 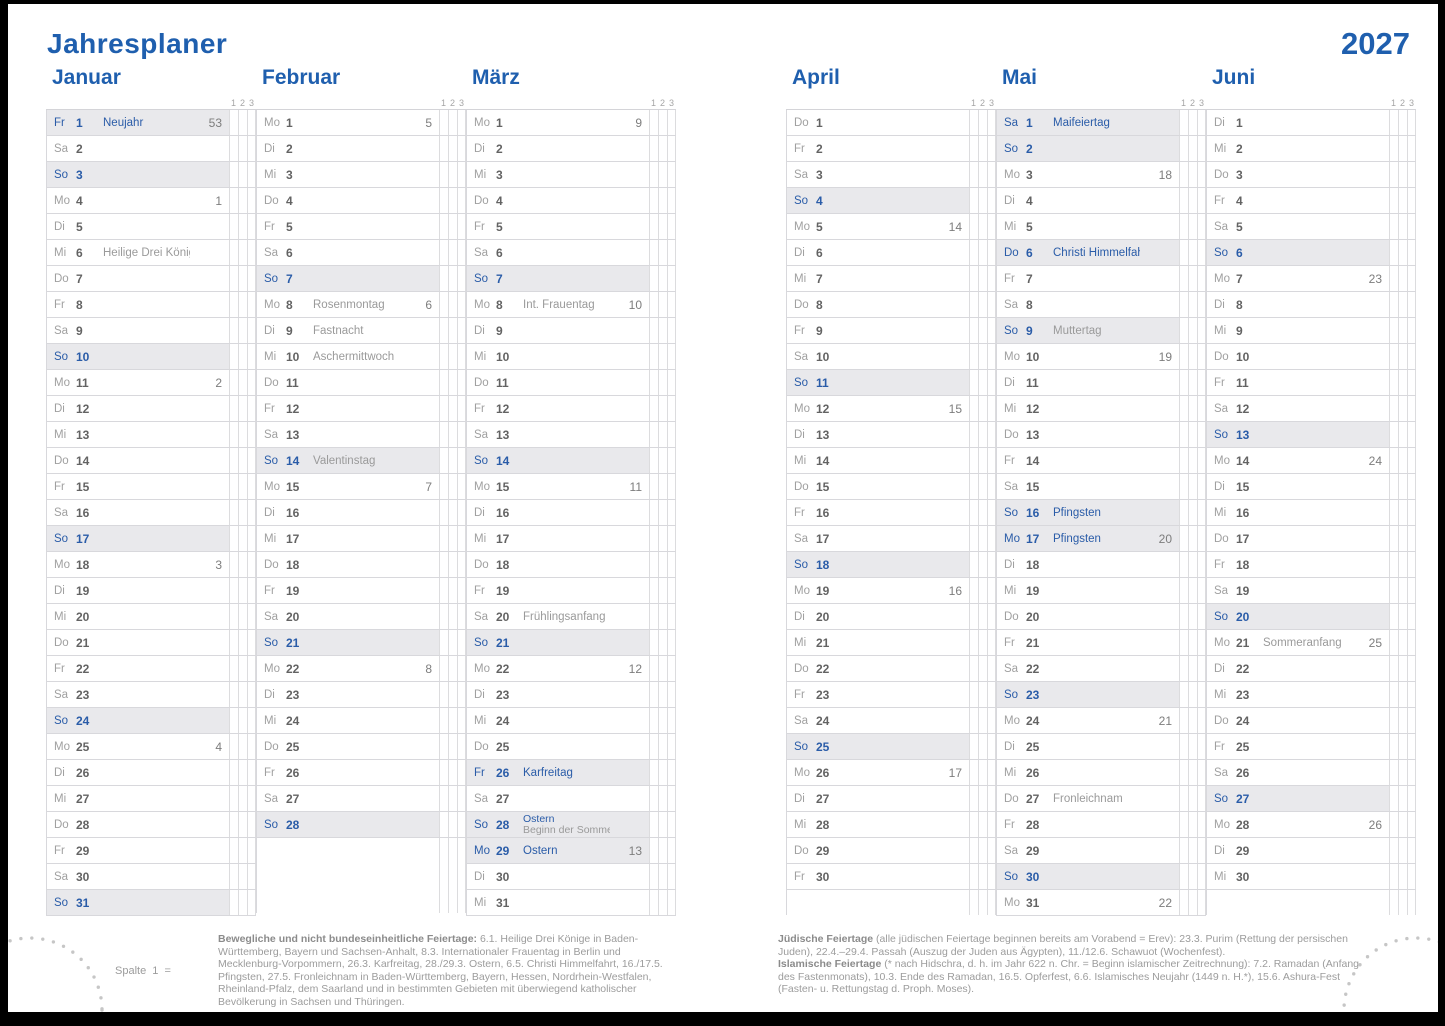 What do you see at coordinates (1297, 330) in the screenshot?
I see `day-cell: Mi 9` at bounding box center [1297, 330].